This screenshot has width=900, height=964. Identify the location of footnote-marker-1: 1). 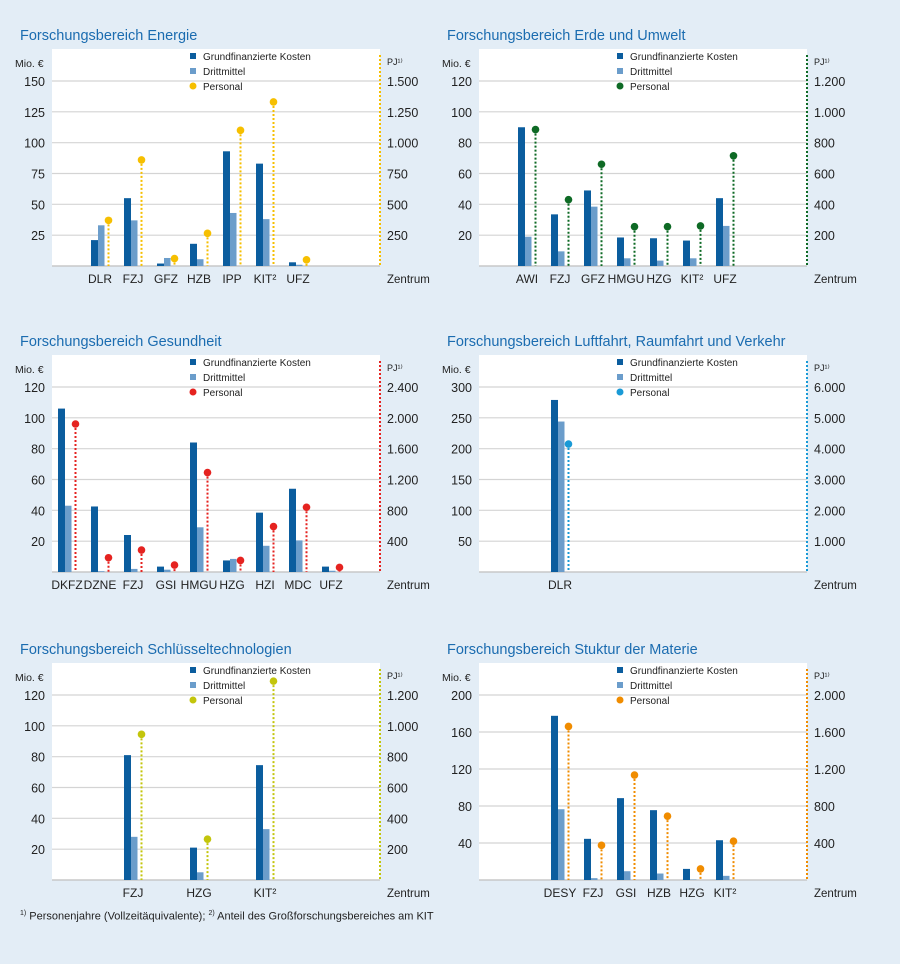
(23, 913).